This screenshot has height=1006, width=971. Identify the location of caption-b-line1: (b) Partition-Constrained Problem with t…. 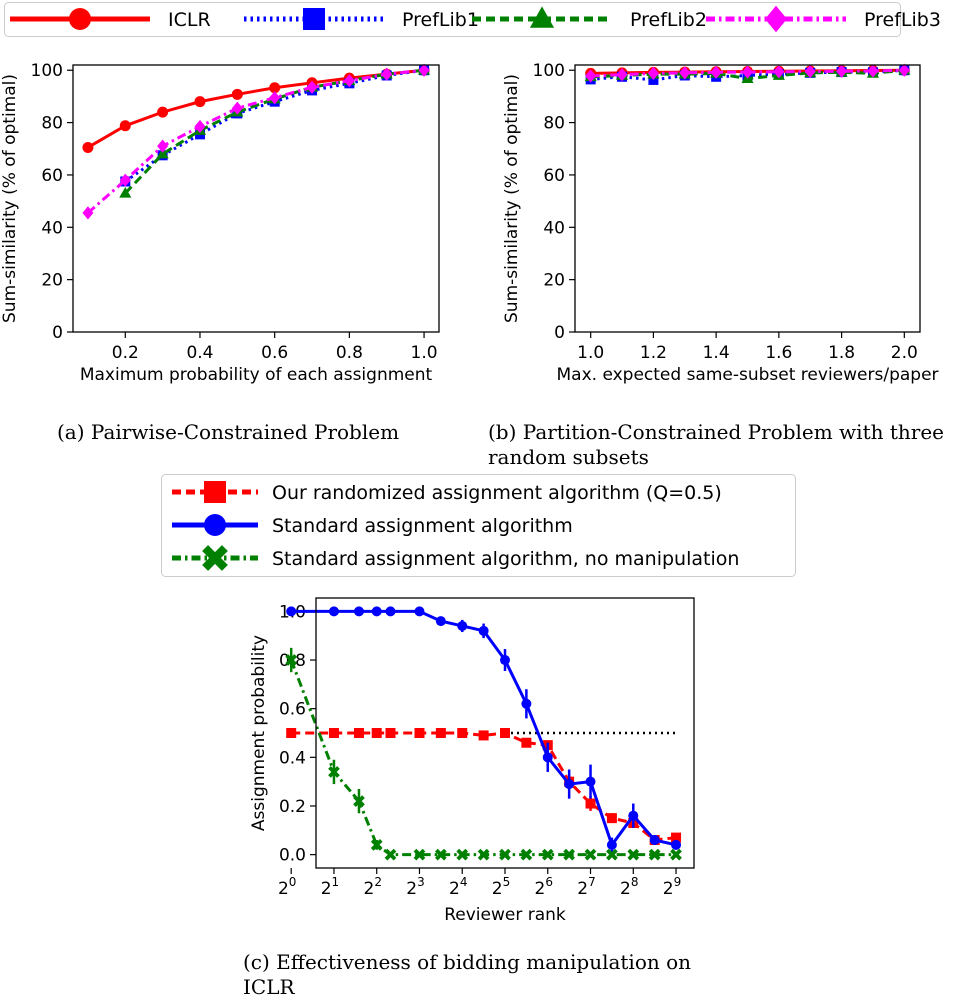
(716, 432).